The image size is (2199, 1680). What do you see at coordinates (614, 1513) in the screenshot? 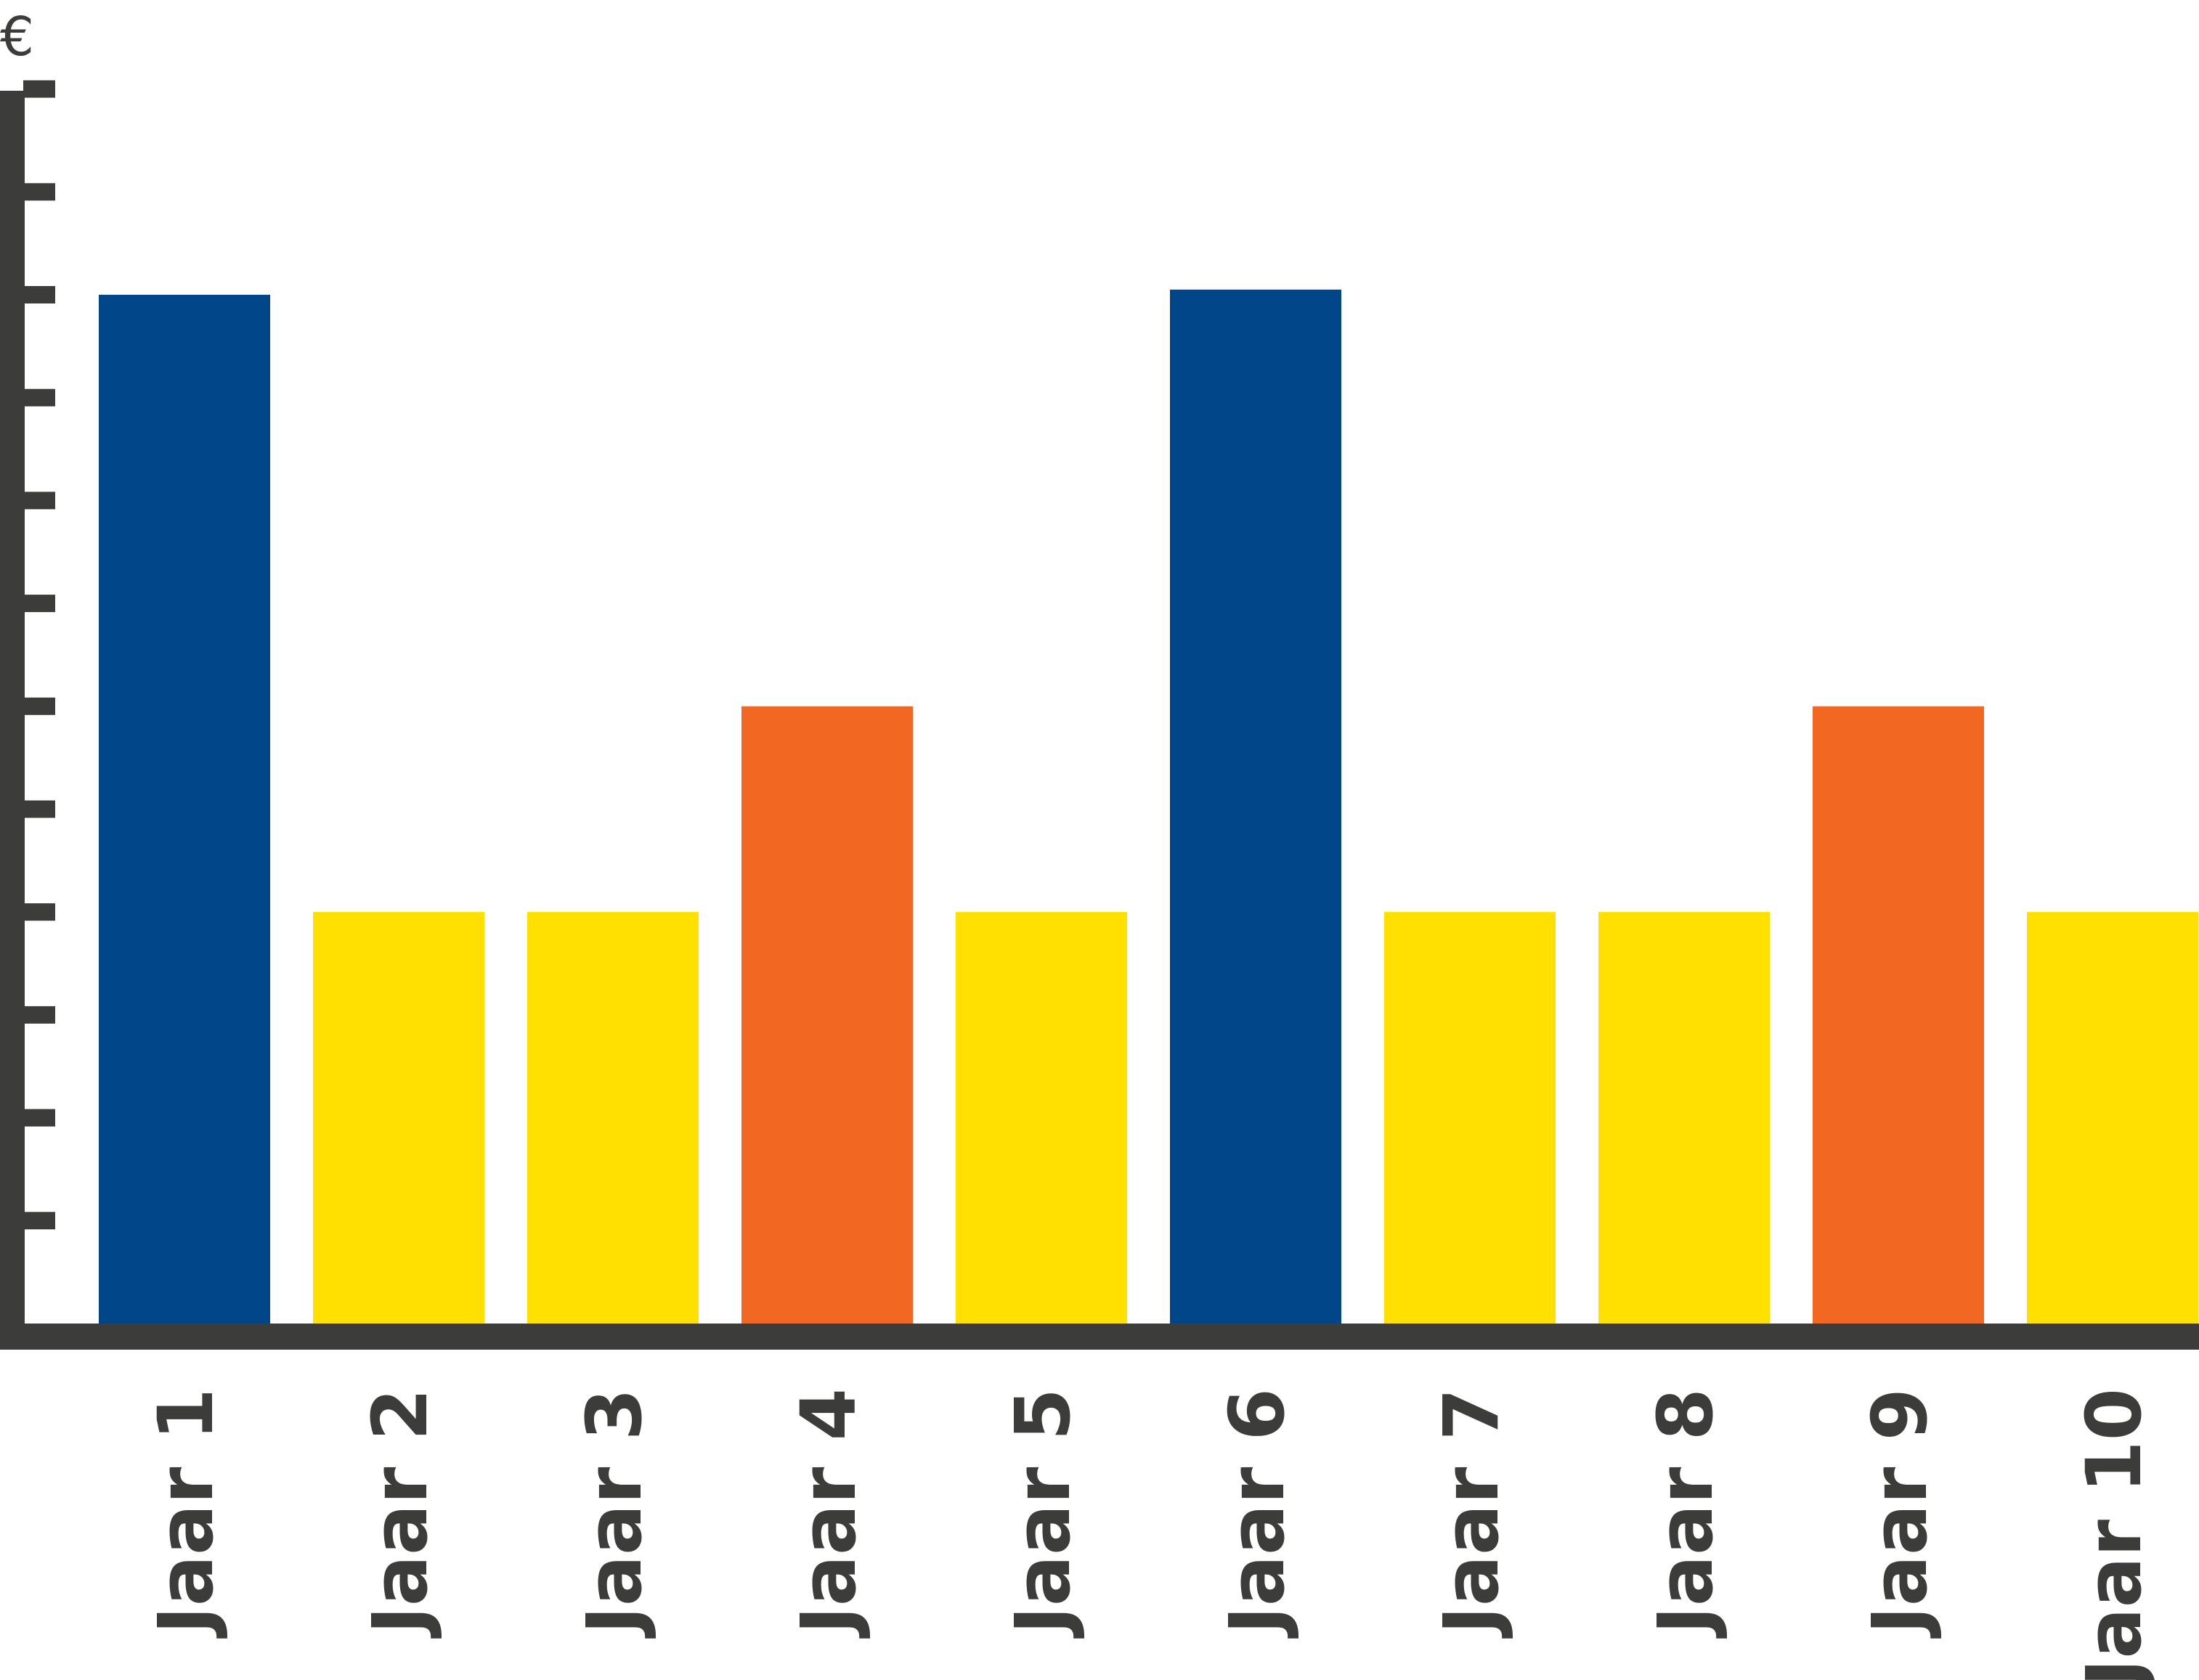
I see `x-tick-label: Jaar 3` at bounding box center [614, 1513].